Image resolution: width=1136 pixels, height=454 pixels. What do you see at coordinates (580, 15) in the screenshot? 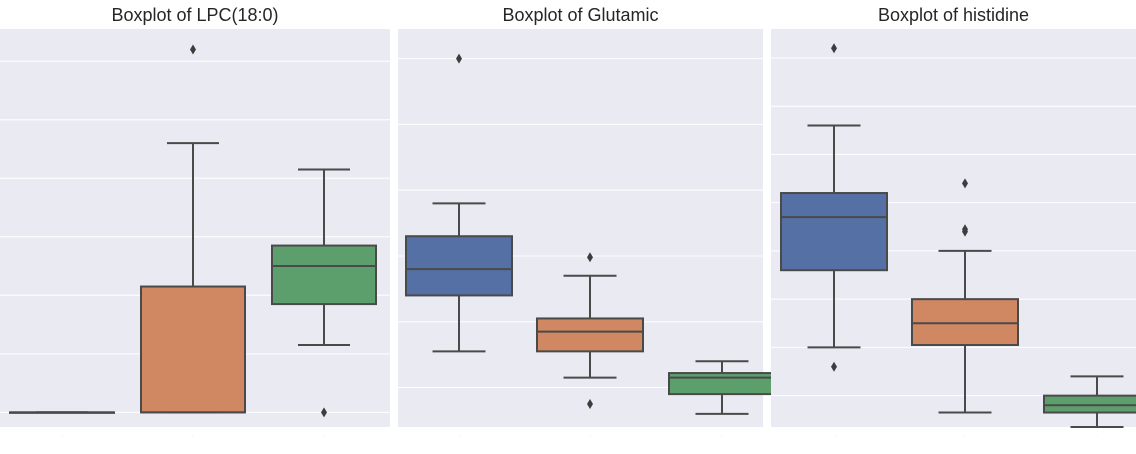
I see `chart-title: Boxplot of Glutamic` at bounding box center [580, 15].